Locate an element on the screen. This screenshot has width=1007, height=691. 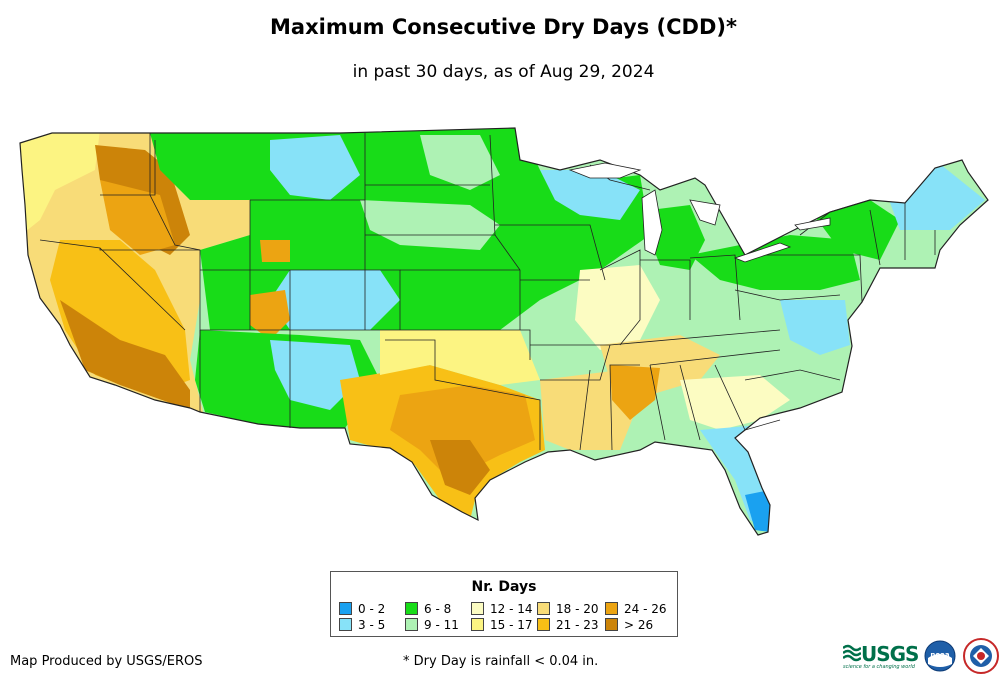
legend-item-18-20: 18 - 20 is located at coordinates (568, 609).